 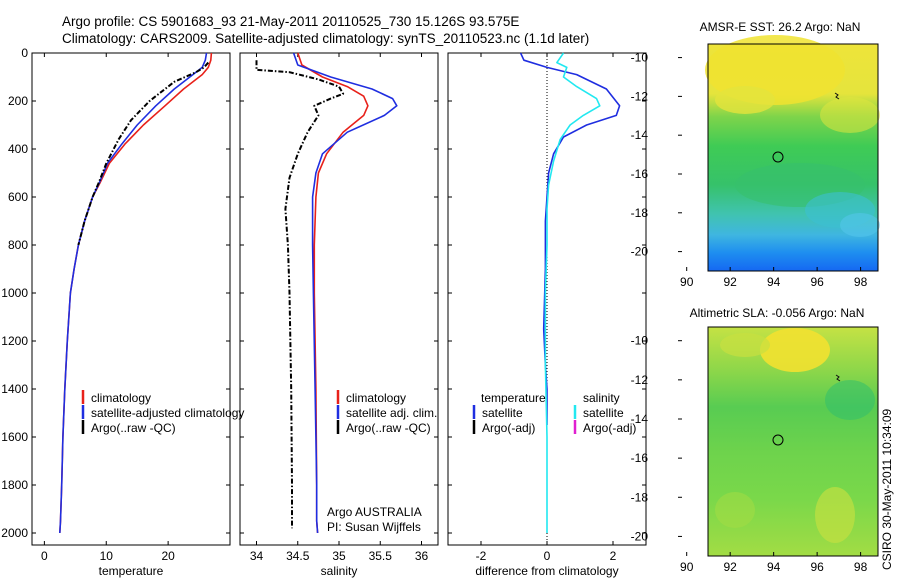 I want to click on x-tick-label: 35.5, so click(x=381, y=556).